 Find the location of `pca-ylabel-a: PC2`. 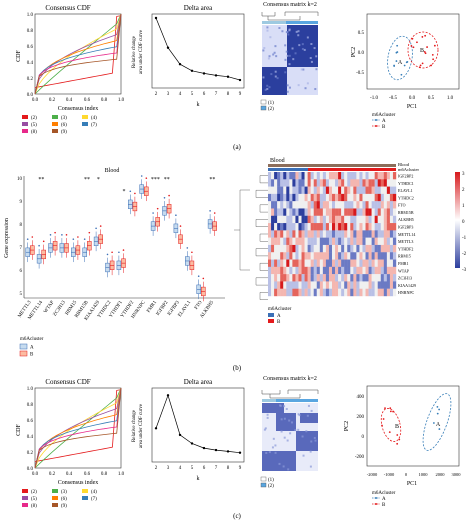

pca-ylabel-a: PC2 is located at coordinates (354, 52).